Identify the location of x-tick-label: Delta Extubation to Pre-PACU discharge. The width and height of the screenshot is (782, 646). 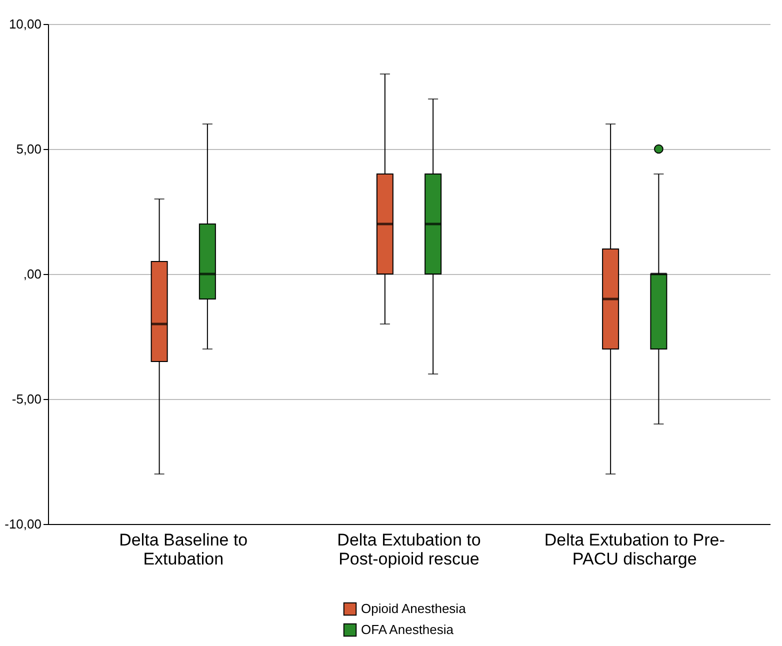
(634, 549).